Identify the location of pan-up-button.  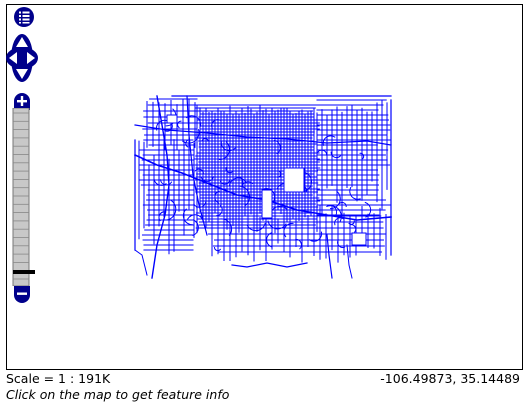
(22, 39).